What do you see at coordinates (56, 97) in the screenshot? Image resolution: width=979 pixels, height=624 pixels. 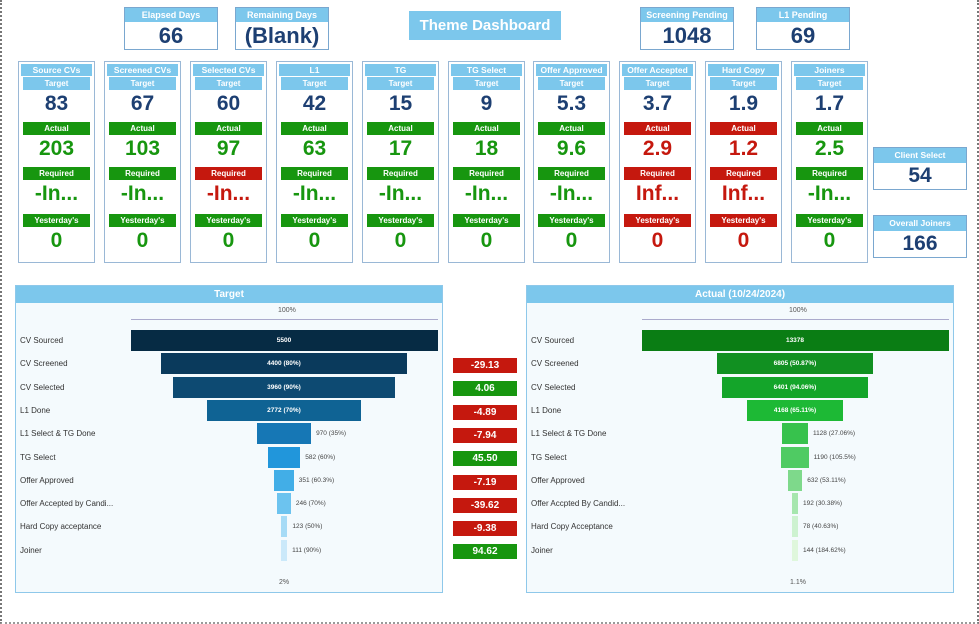 I see `metric-target-section: Target 83` at bounding box center [56, 97].